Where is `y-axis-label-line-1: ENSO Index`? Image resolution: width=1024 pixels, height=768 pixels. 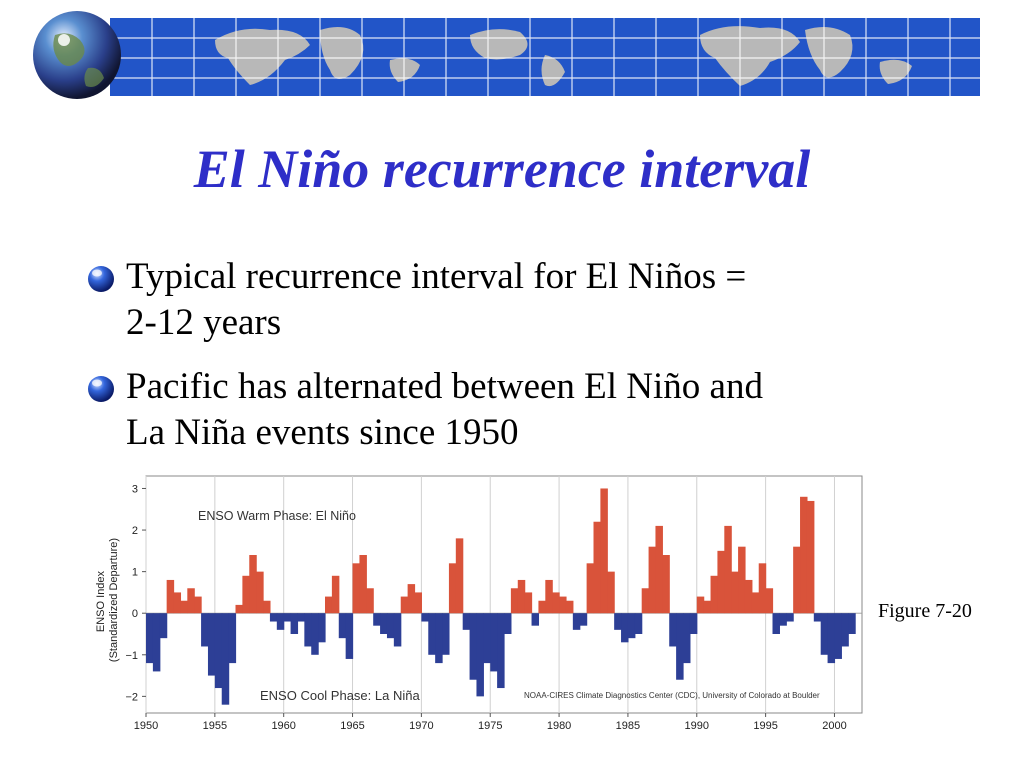
y-axis-label-line-1: ENSO Index is located at coordinates (101, 601).